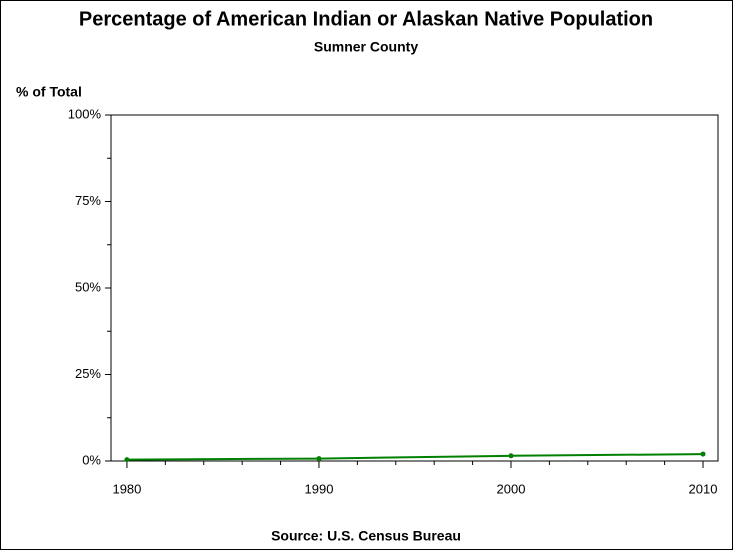  Describe the element at coordinates (366, 536) in the screenshot. I see `source-note: Source: U.S. Census Bureau` at that location.